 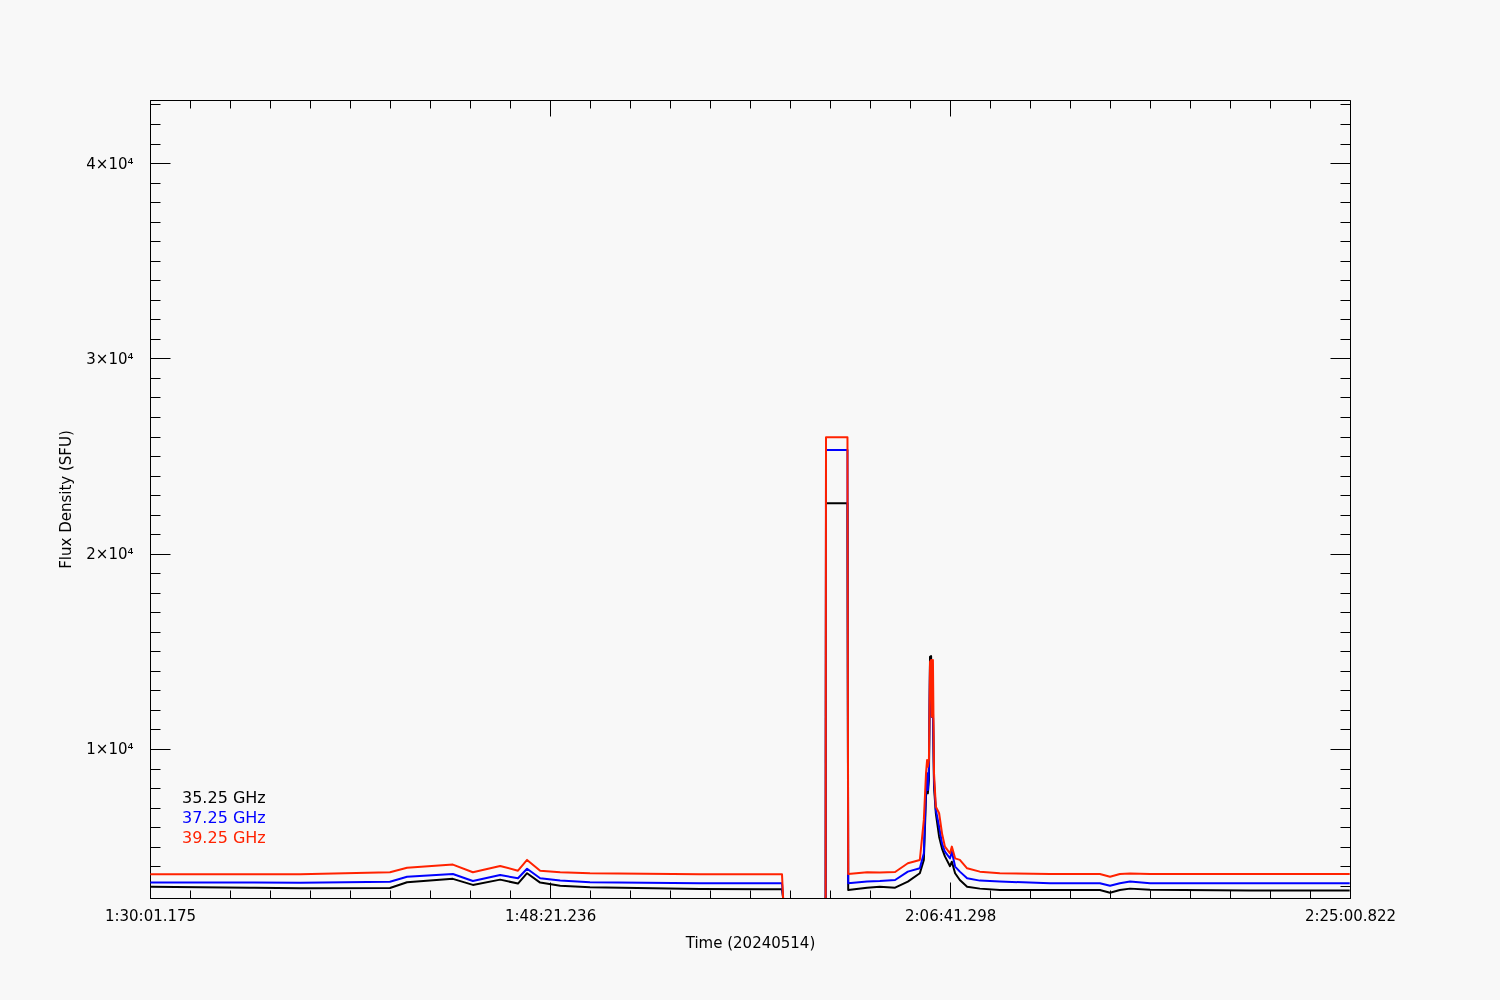 I want to click on y-tick-label: 3×10⁴, so click(x=110, y=358).